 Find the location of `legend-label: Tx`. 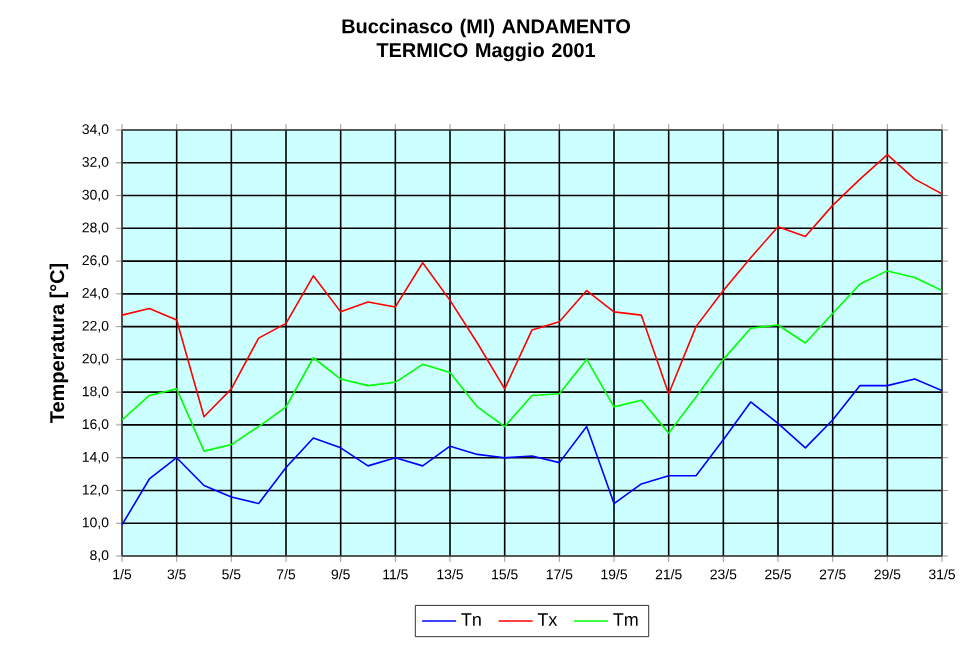

legend-label: Tx is located at coordinates (547, 619).